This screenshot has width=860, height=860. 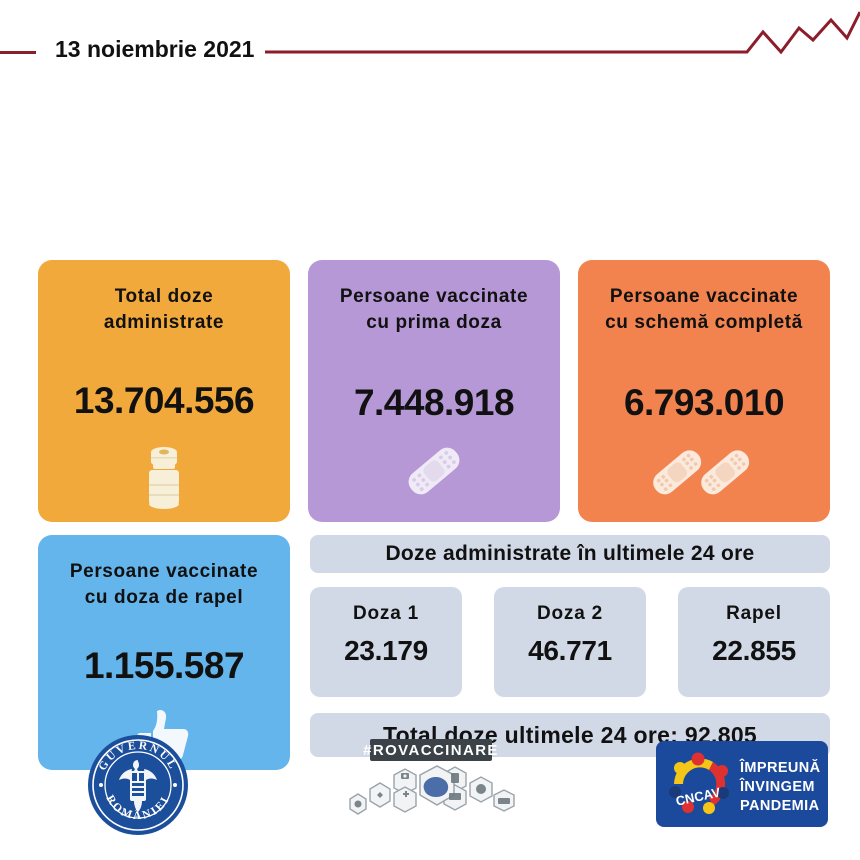 I want to click on cncav-logo: CNCAV ÎMPREUNĂ ÎNVINGEM PANDEMIA, so click(x=742, y=786).